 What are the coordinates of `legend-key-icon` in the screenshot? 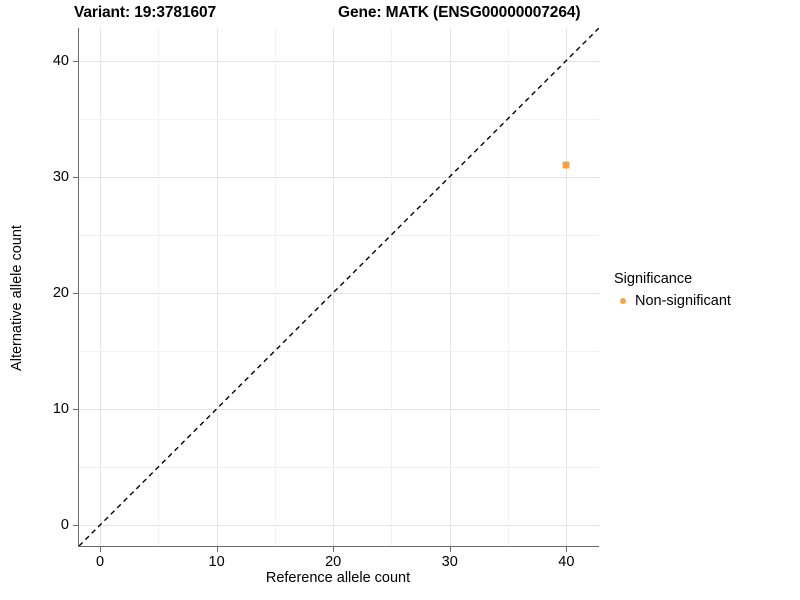 It's located at (622, 301).